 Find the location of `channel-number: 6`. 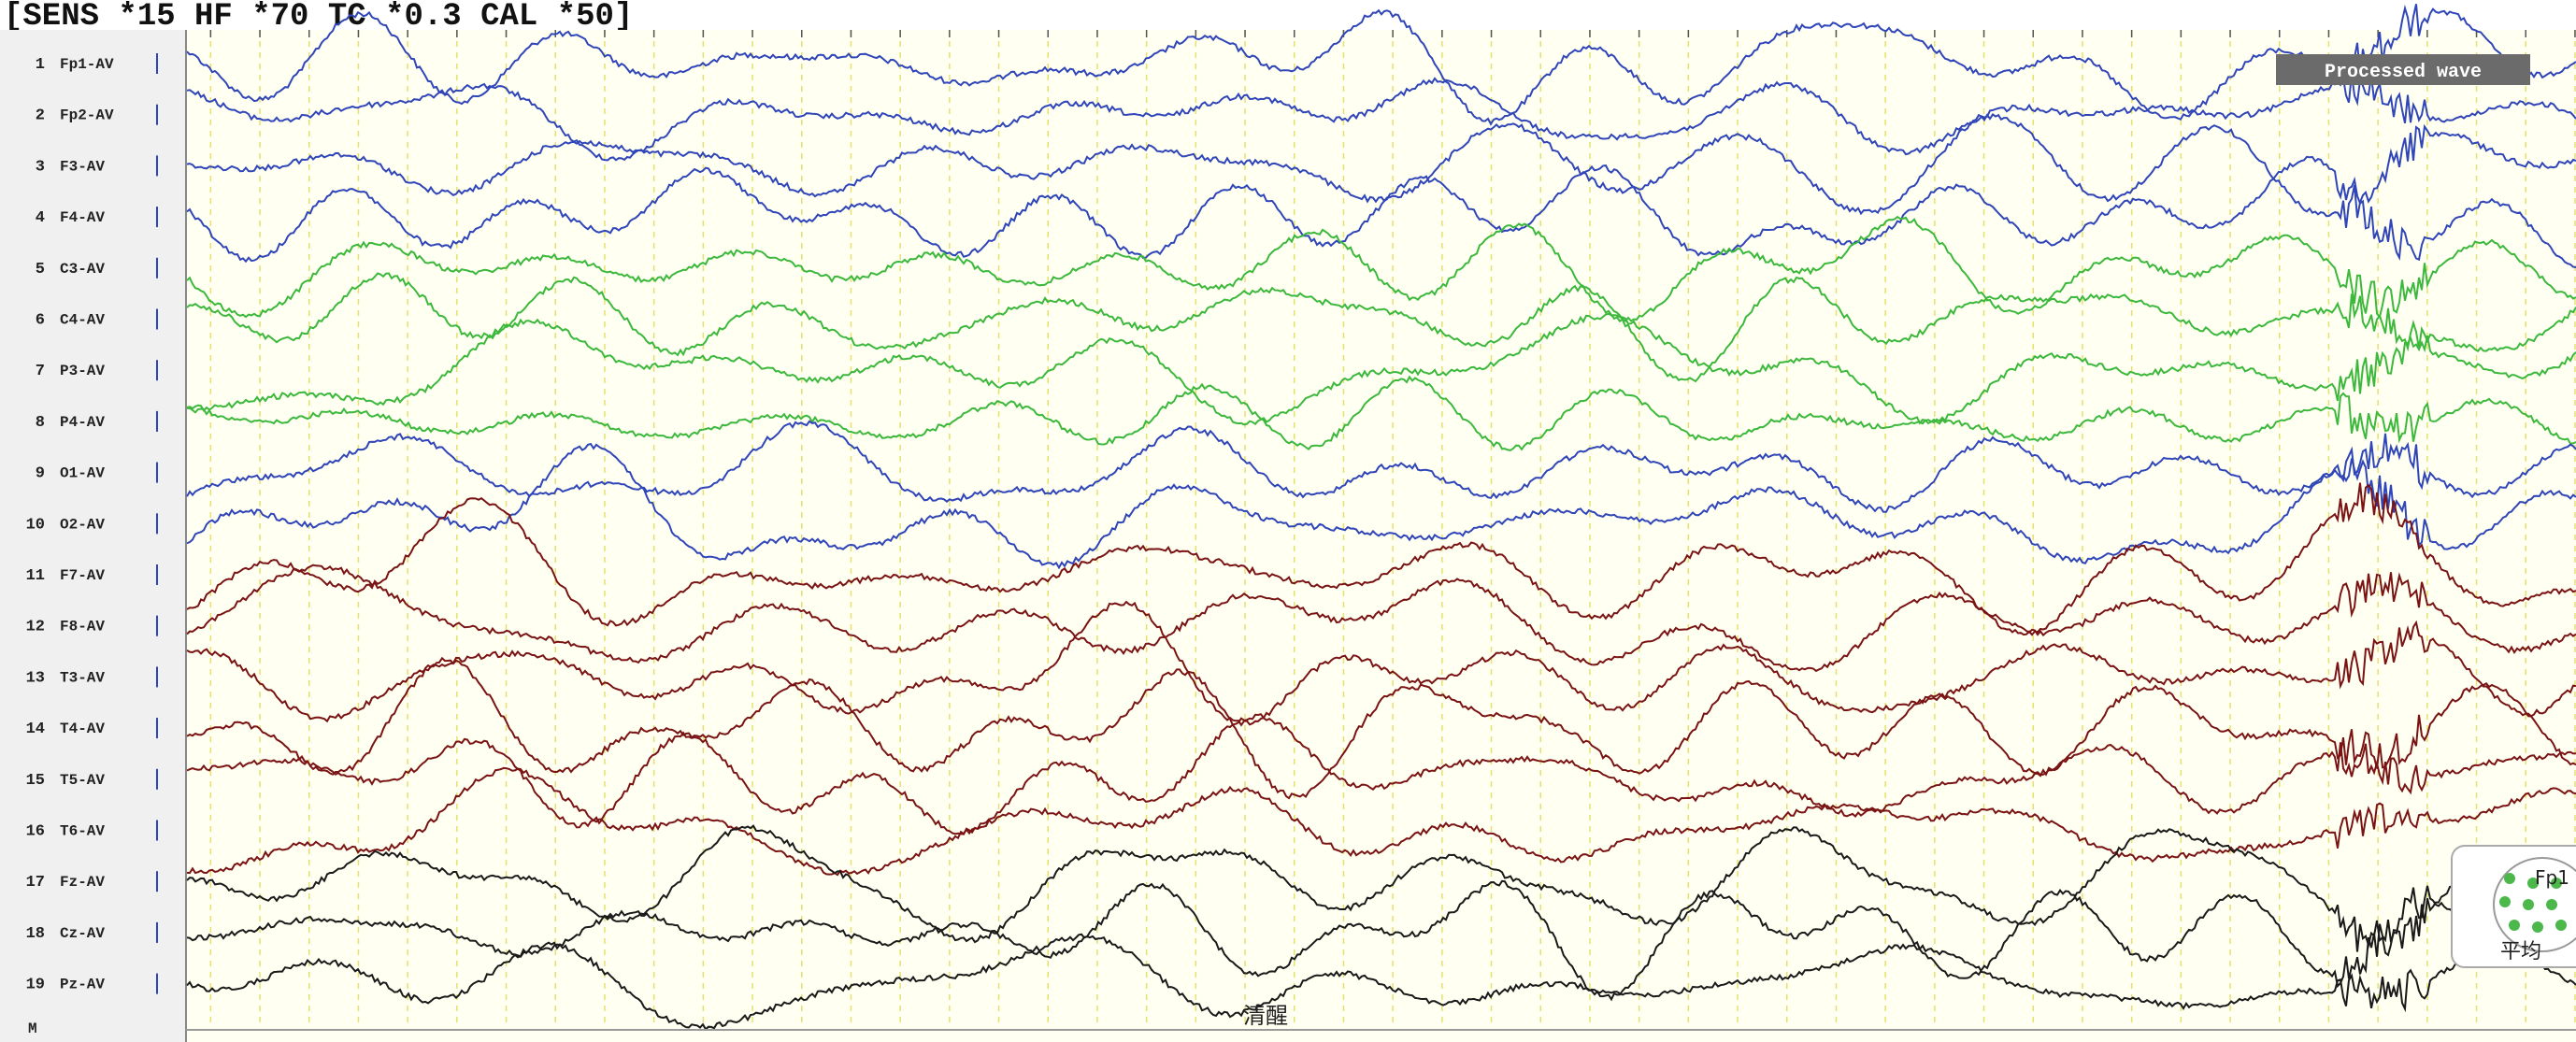

channel-number: 6 is located at coordinates (40, 321).